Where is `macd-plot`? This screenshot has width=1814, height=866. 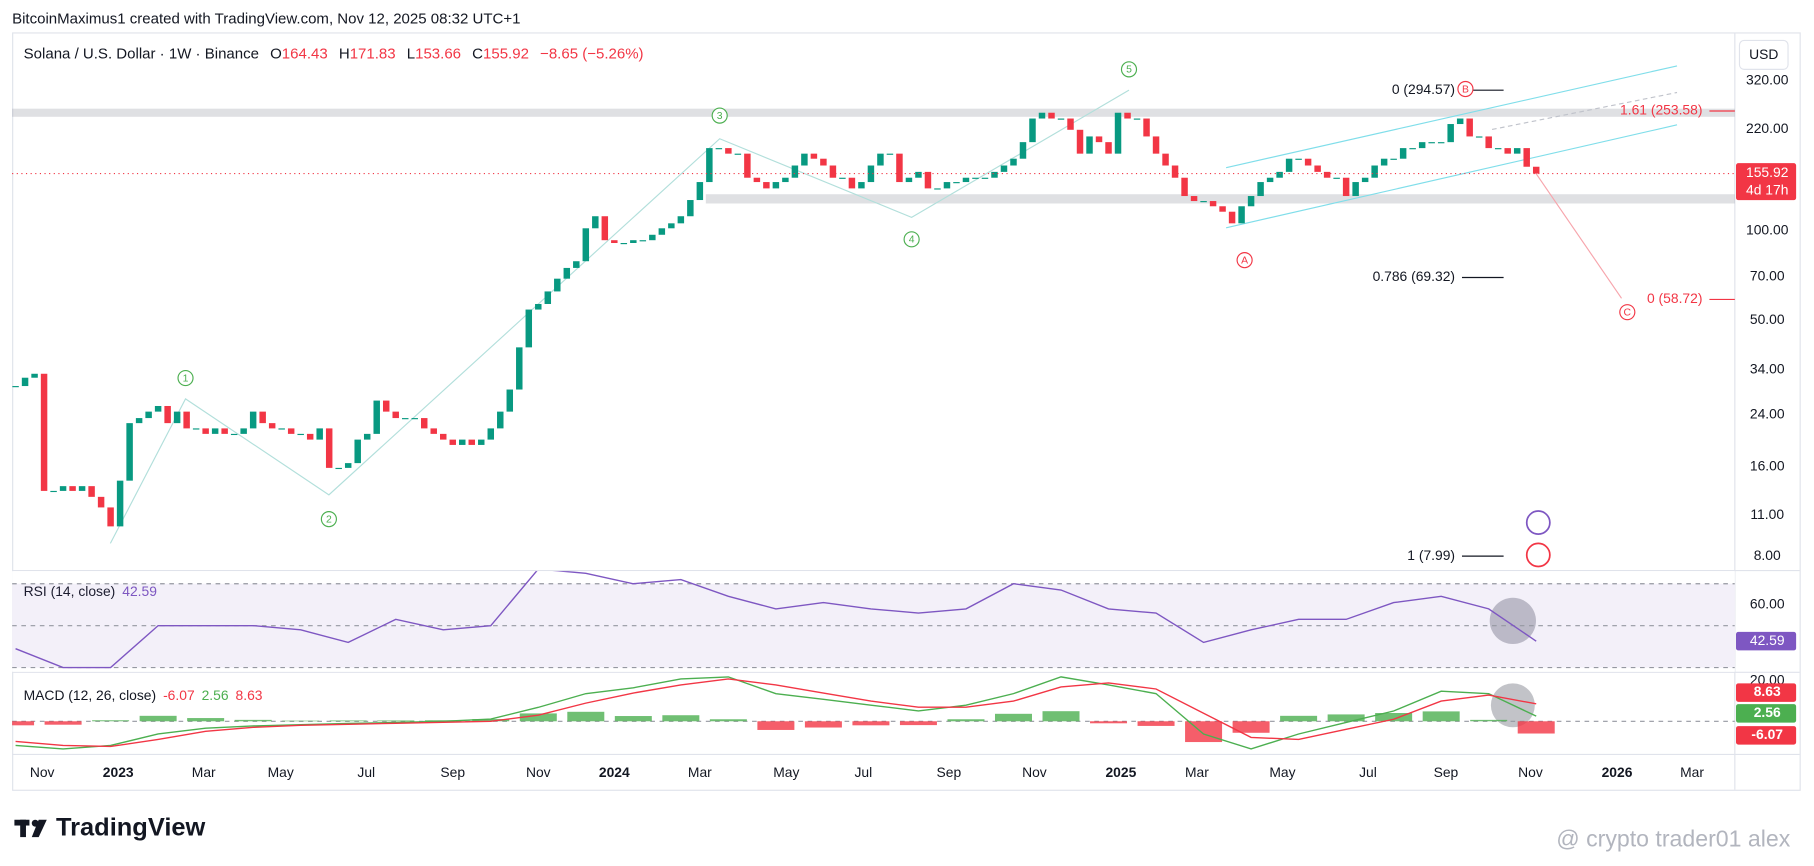 macd-plot is located at coordinates (873, 713).